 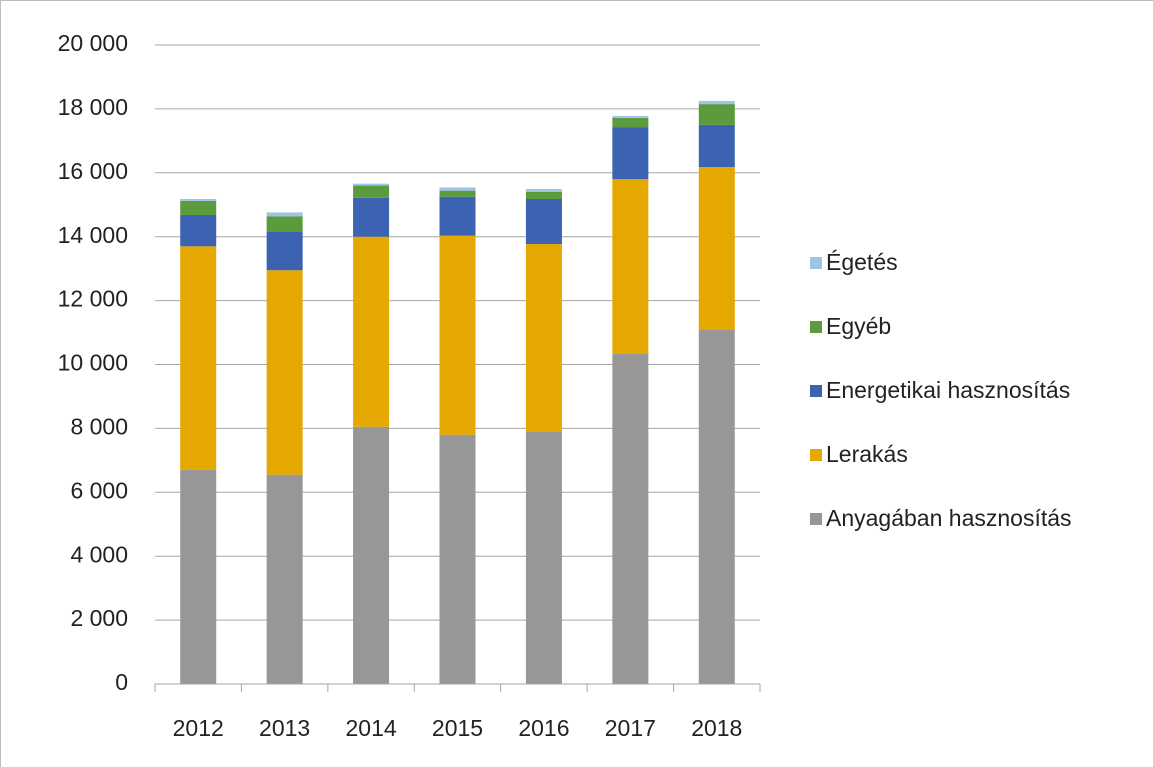 I want to click on legend-label: Anyagában hasznosítás, so click(x=949, y=518).